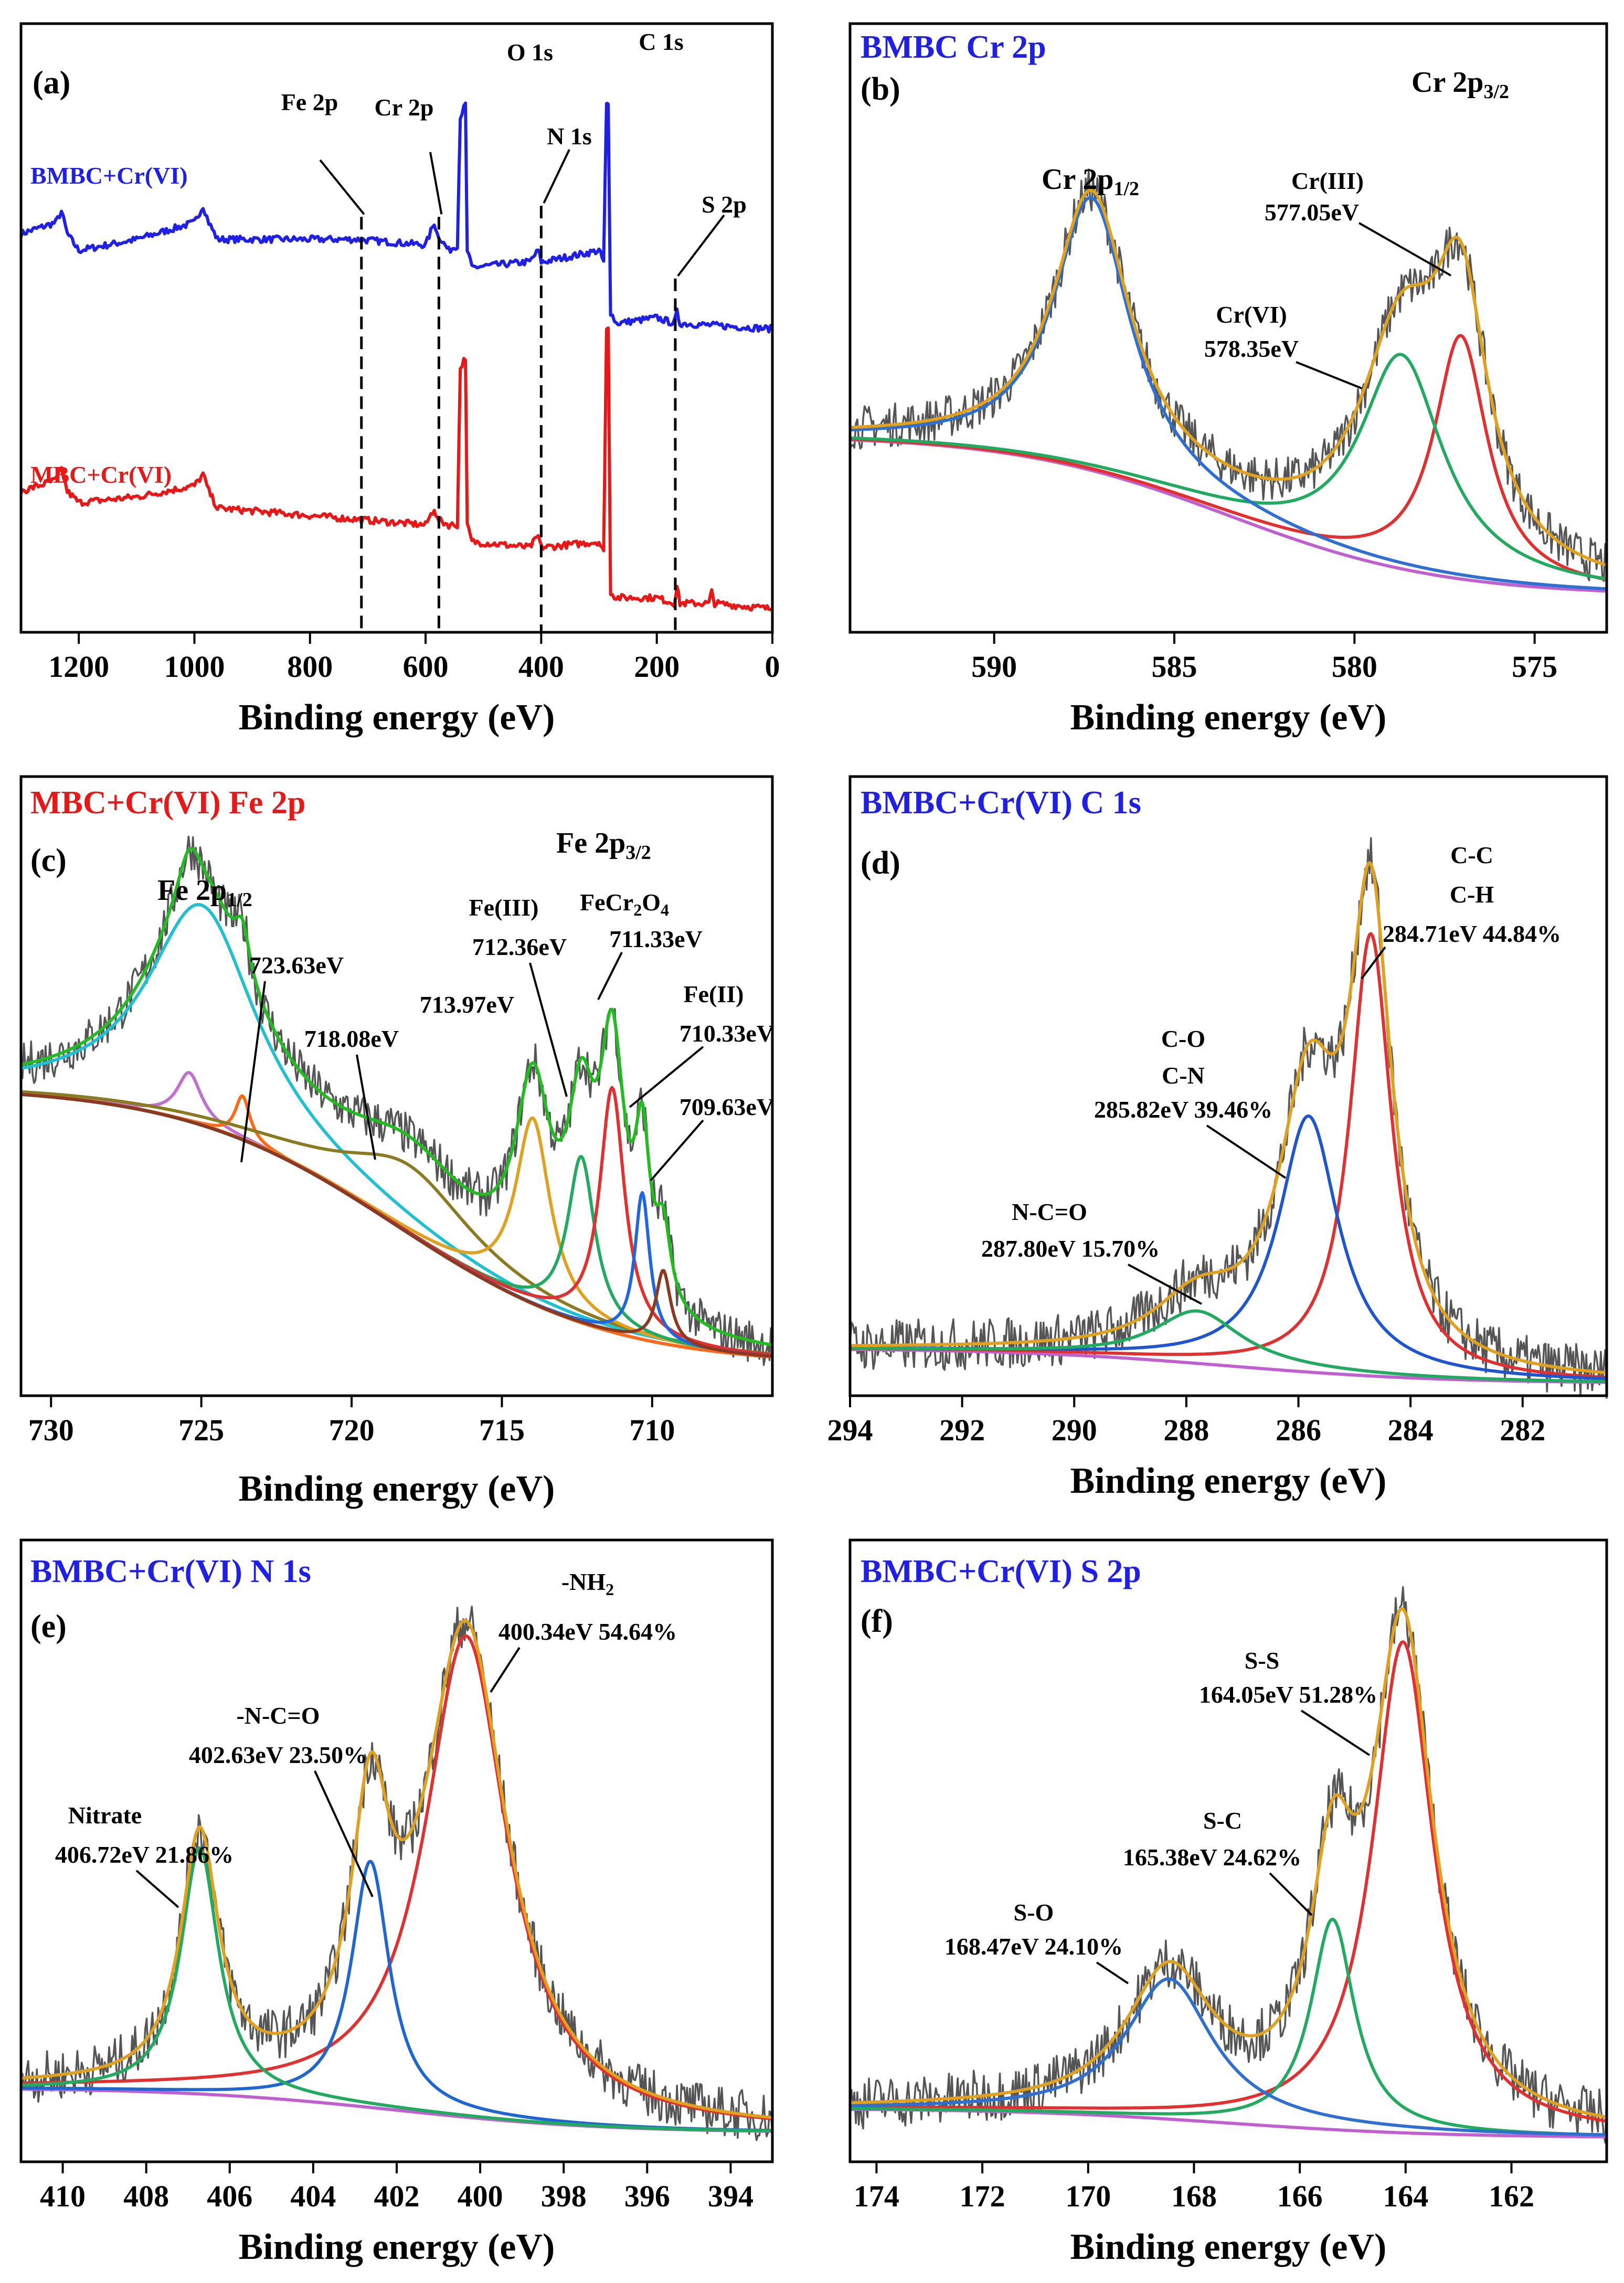 This screenshot has height=2283, width=1624. What do you see at coordinates (1228, 1481) in the screenshot?
I see `panel-d-xlabel: Binding energy (eV)` at bounding box center [1228, 1481].